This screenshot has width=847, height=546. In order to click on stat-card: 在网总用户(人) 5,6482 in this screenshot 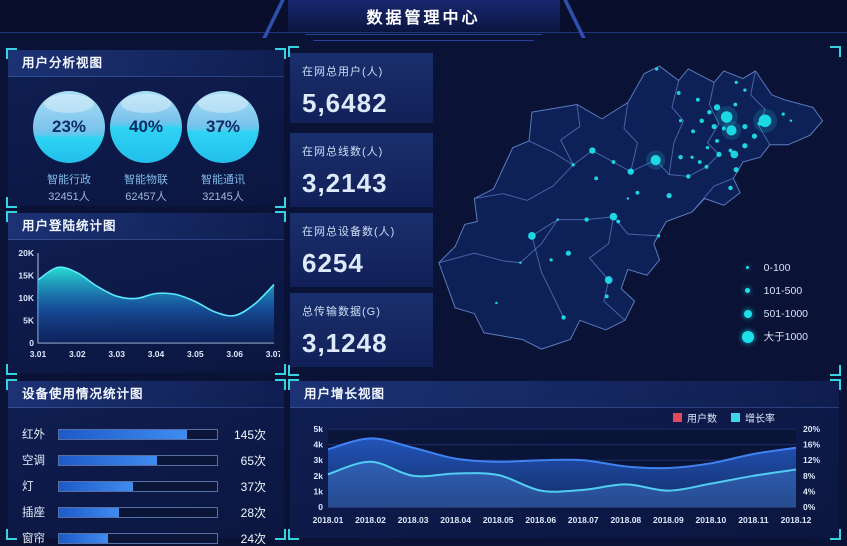, I will do `click(361, 88)`.